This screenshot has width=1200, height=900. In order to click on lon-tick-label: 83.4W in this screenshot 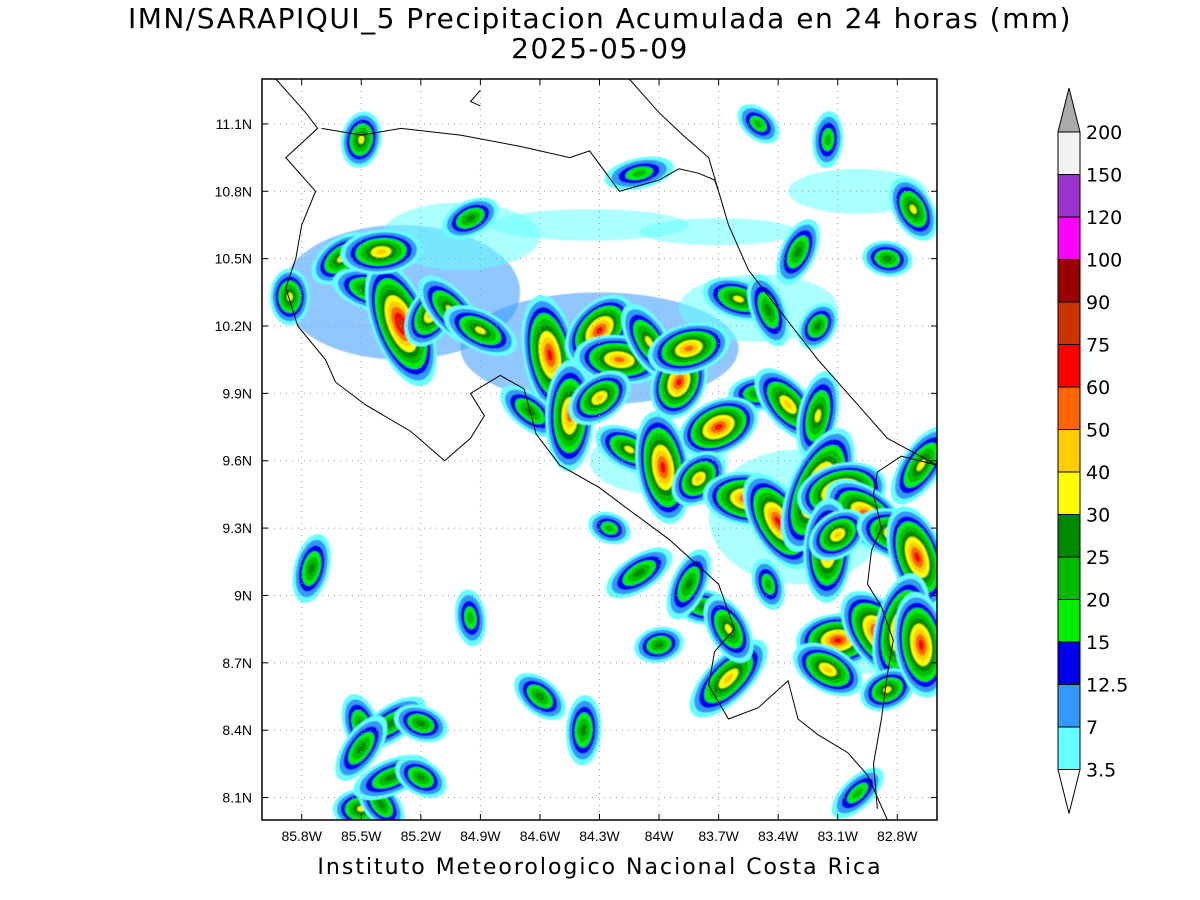, I will do `click(778, 836)`.